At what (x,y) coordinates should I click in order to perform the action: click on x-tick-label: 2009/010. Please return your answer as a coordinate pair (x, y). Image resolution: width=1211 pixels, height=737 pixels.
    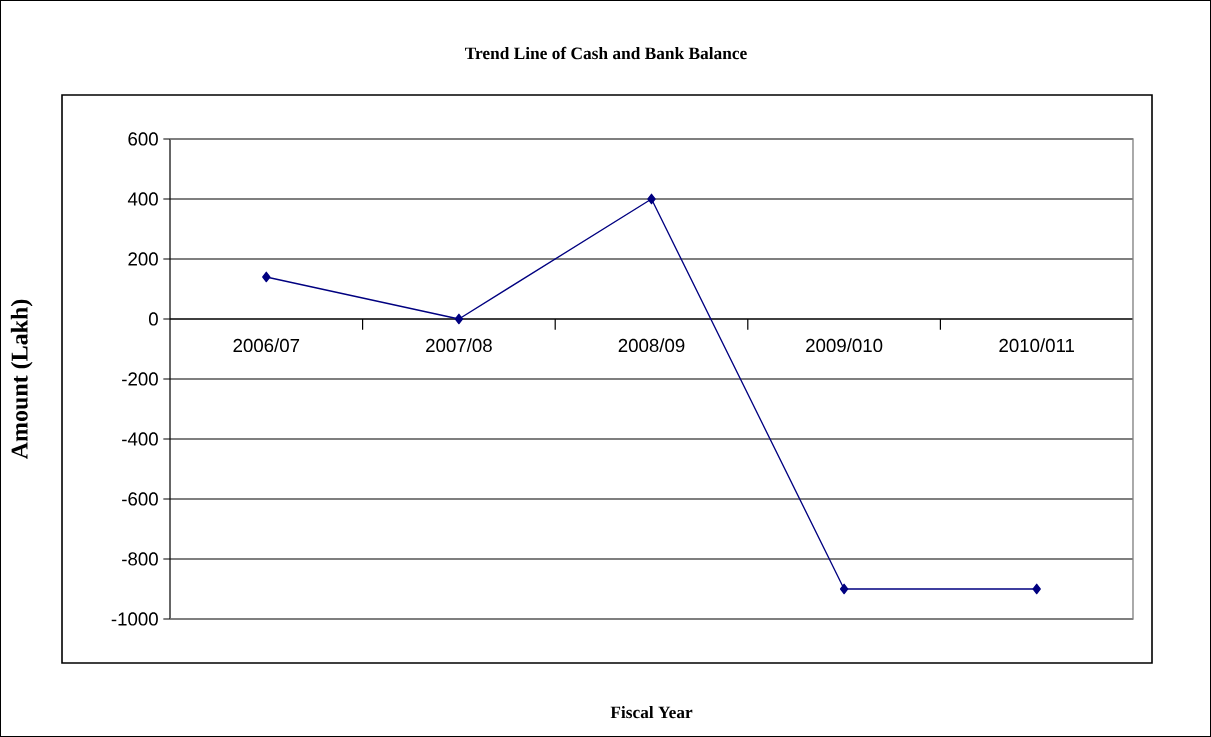
    Looking at the image, I should click on (844, 345).